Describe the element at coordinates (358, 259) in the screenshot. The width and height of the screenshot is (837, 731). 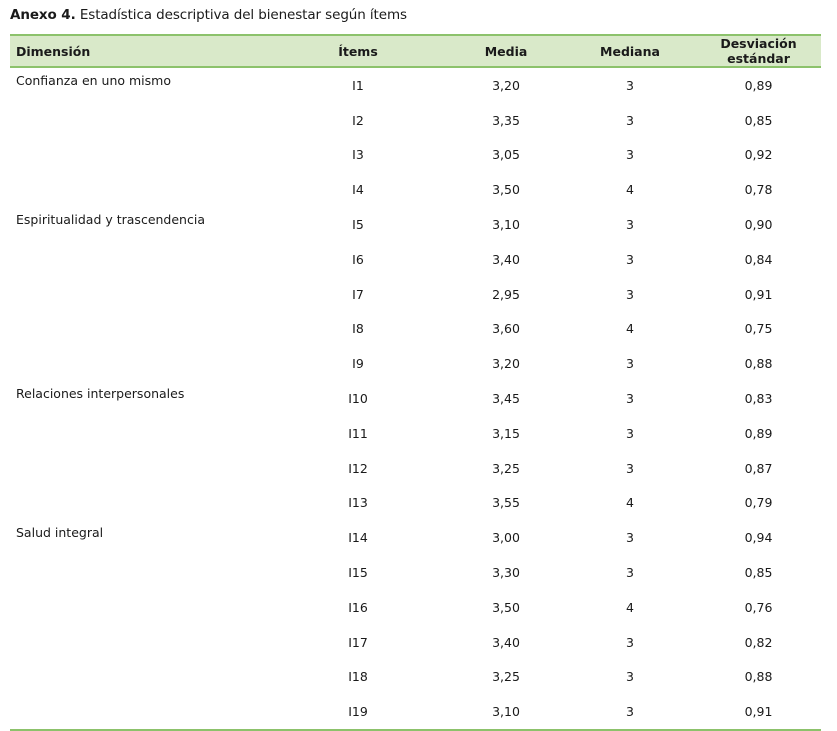
I see `item-cell: I6` at that location.